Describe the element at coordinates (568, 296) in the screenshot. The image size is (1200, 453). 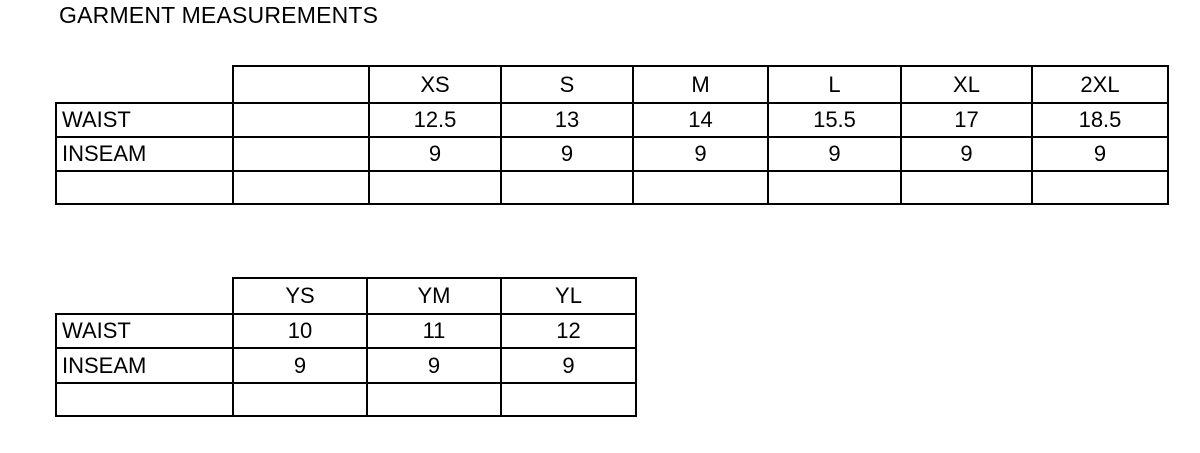
I see `header-cell-yl: YL` at that location.